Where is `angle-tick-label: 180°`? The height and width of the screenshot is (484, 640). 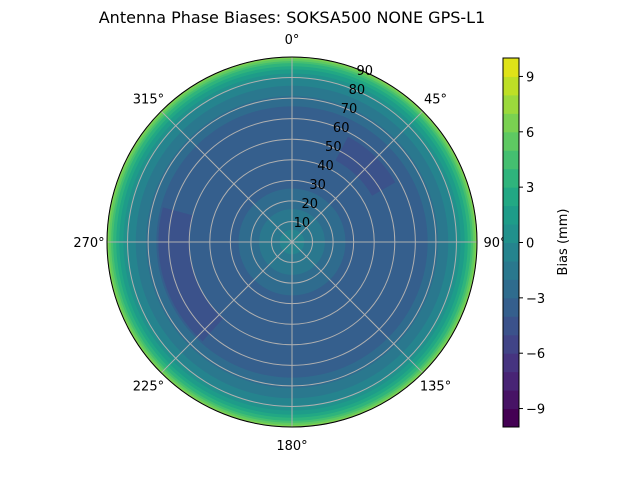 angle-tick-label: 180° is located at coordinates (291, 446).